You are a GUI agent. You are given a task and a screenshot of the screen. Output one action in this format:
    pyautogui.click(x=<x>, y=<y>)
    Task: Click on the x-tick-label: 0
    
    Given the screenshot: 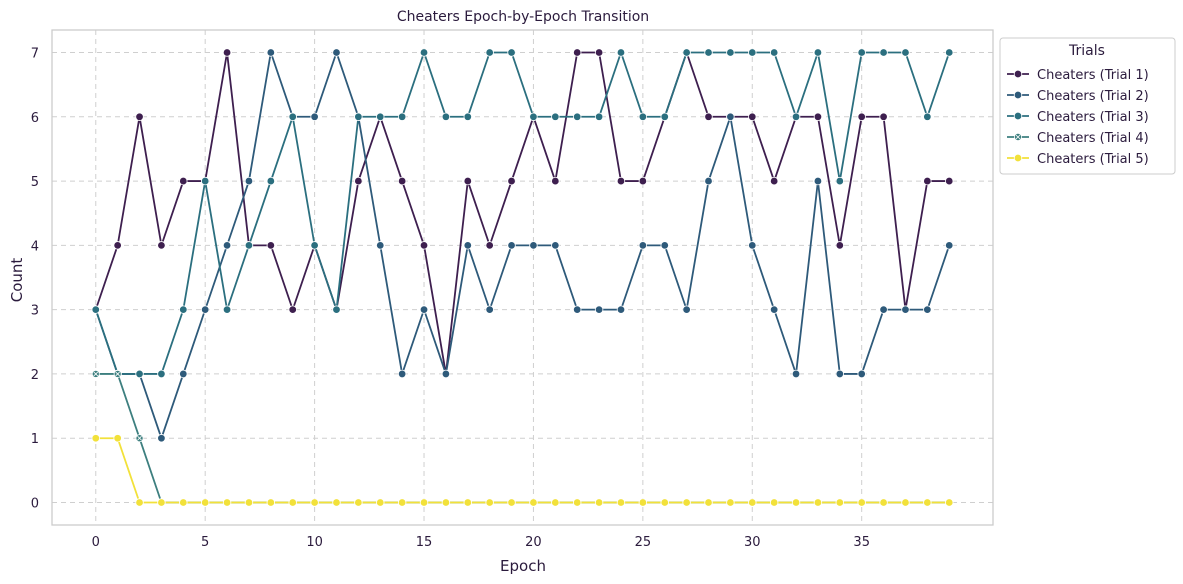 What is the action you would take?
    pyautogui.click(x=96, y=542)
    